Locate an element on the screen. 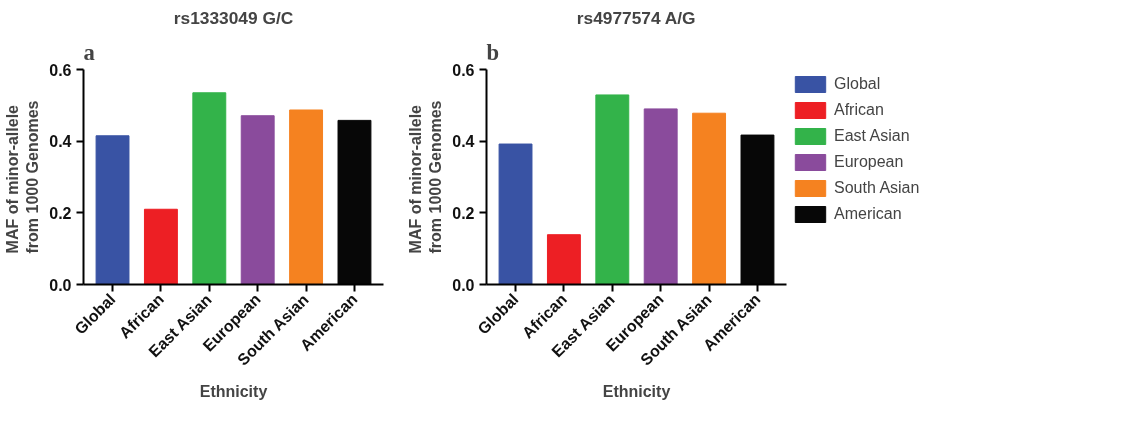 The width and height of the screenshot is (1127, 426). text: b is located at coordinates (493, 52).